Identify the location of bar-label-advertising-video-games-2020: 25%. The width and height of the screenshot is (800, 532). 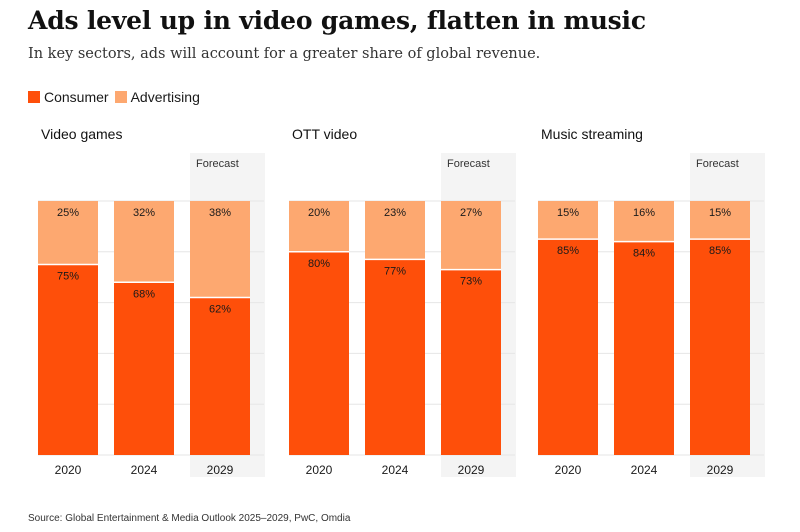
(68, 213).